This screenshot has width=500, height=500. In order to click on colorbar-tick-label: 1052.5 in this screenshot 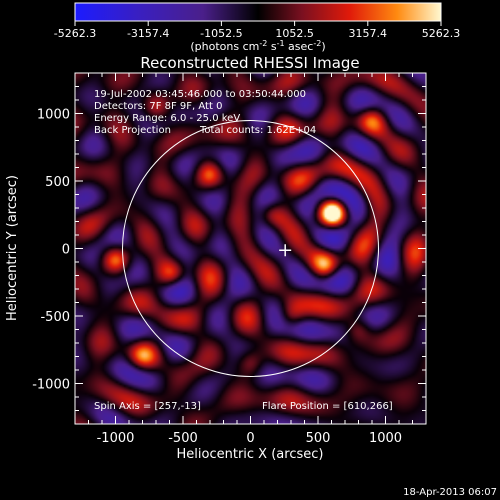, I will do `click(294, 33)`.